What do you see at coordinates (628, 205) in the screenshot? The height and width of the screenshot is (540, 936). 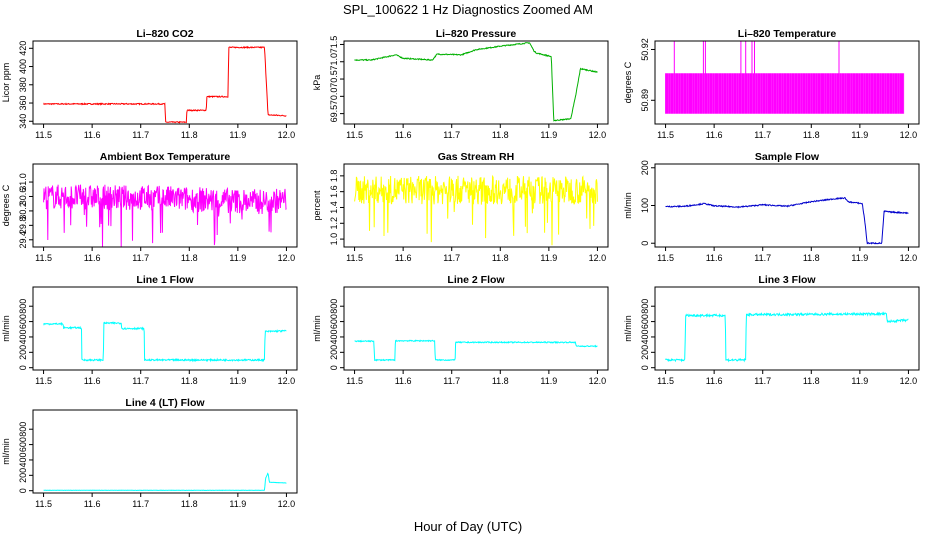 I see `panel-ylabel-sample_flow: ml/min` at bounding box center [628, 205].